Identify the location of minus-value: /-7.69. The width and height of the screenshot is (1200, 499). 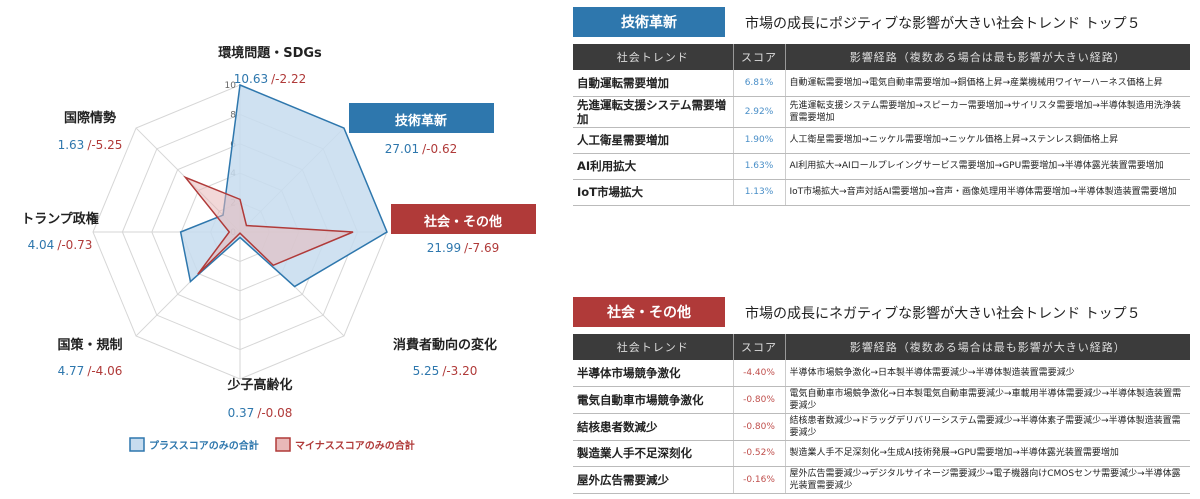
(481, 248).